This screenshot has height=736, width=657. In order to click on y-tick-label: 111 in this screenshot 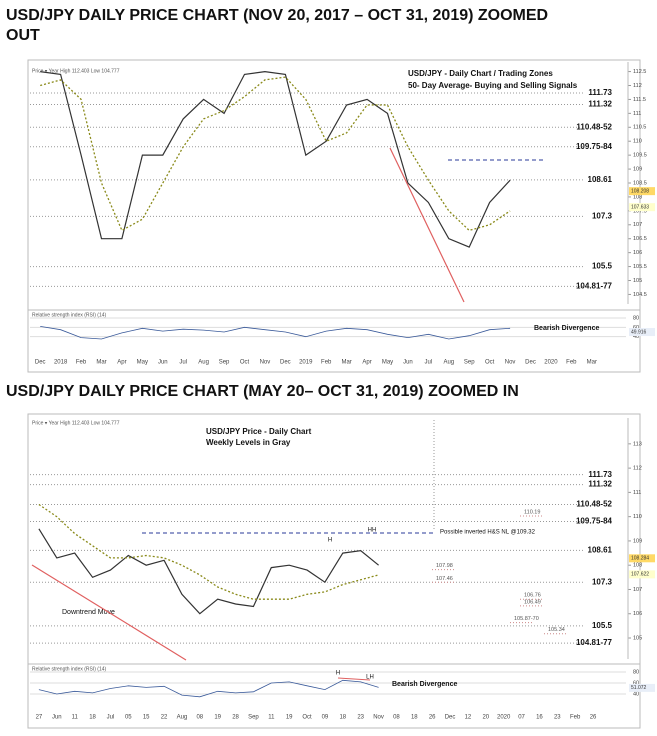, I will do `click(637, 493)`.